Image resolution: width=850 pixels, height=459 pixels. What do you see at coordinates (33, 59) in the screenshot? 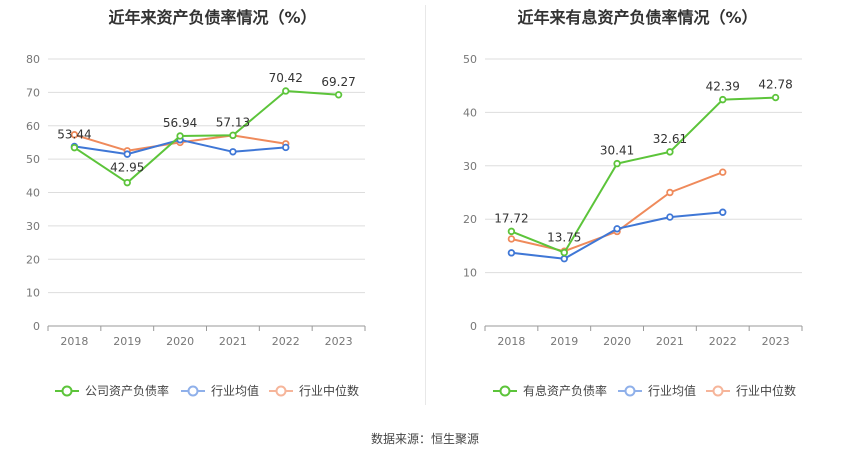
I see `left-y-tick-label: 80` at bounding box center [33, 59].